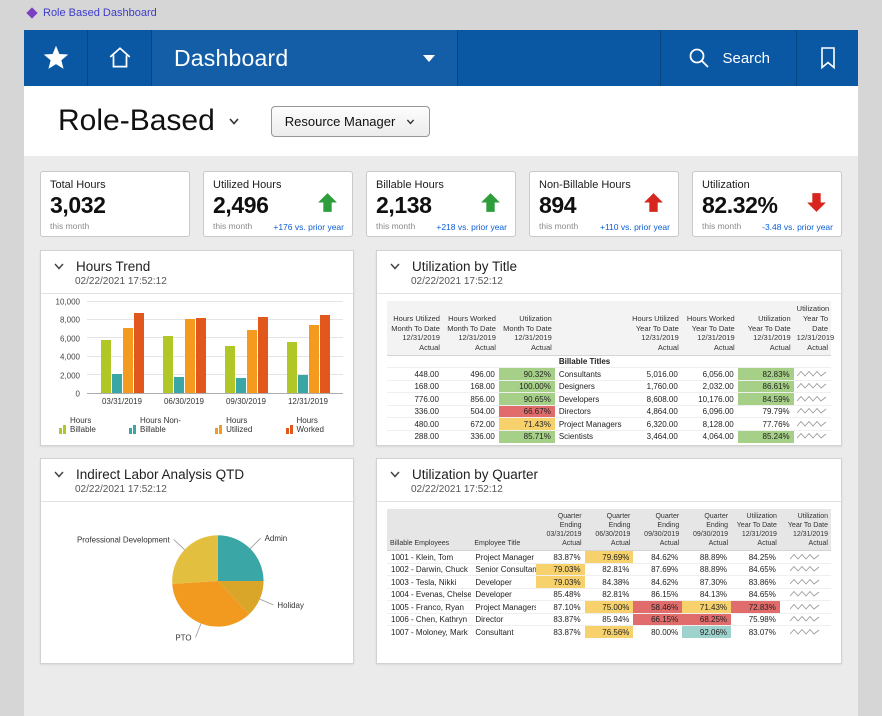 The image size is (882, 716). What do you see at coordinates (415, 436) in the screenshot?
I see `metric-cell: 288.00` at bounding box center [415, 436].